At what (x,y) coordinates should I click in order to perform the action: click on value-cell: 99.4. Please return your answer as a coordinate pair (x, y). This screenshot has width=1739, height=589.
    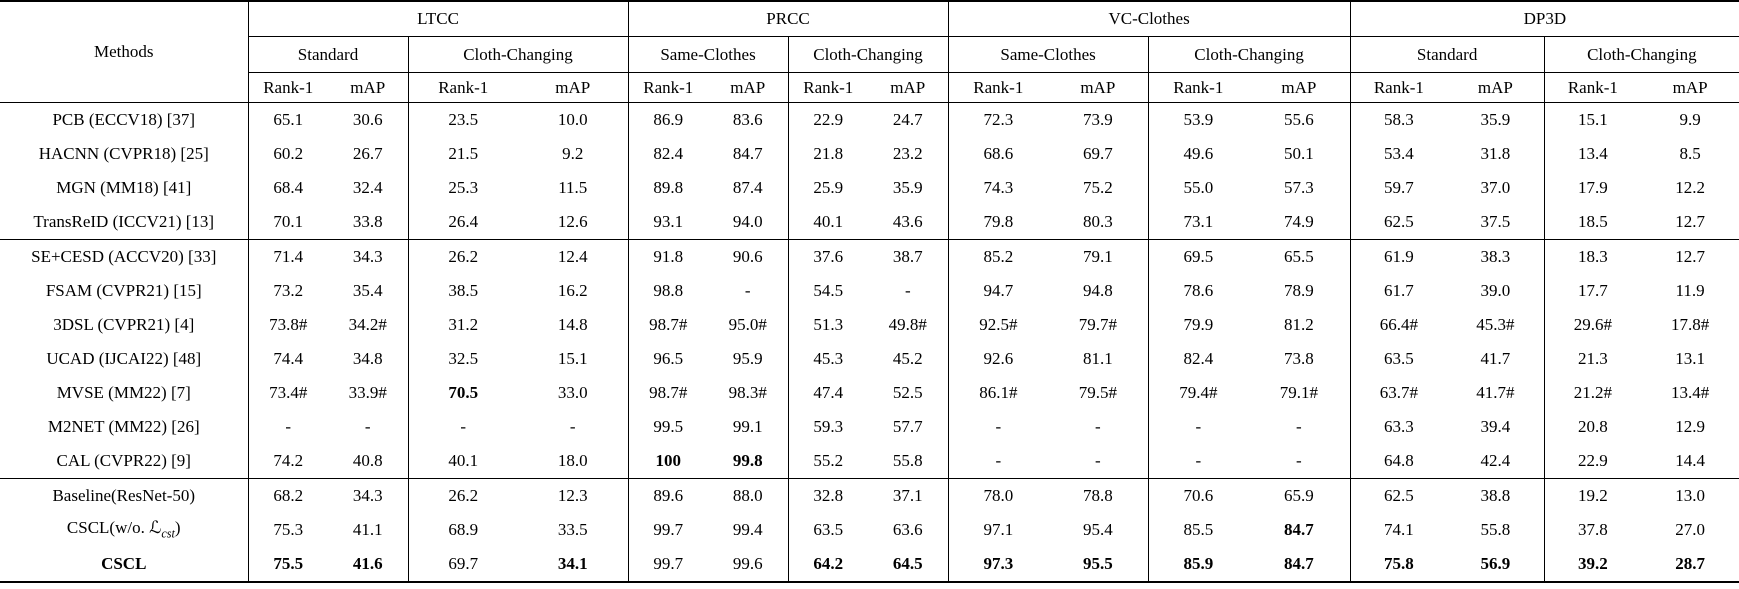
    Looking at the image, I should click on (747, 529).